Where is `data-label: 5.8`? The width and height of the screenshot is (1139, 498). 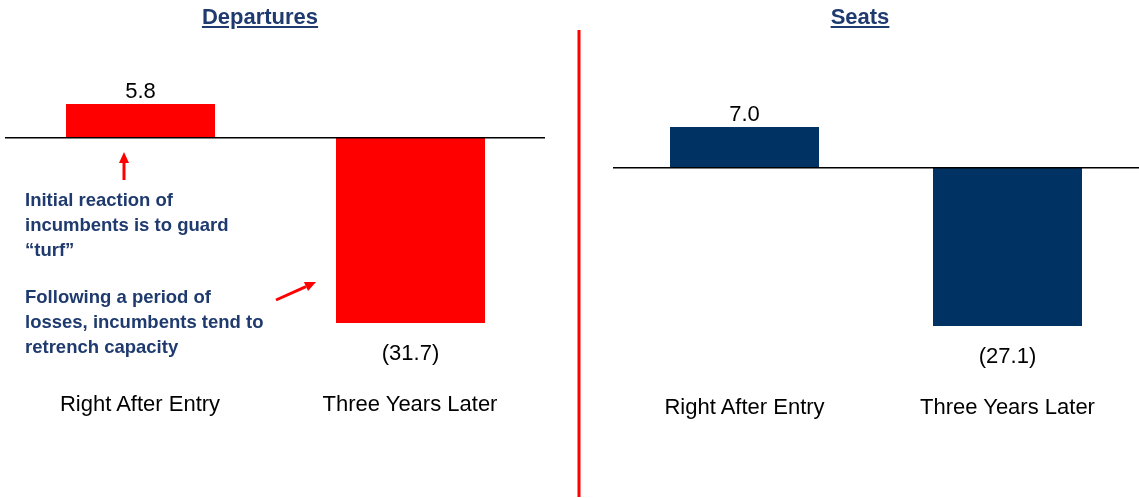 data-label: 5.8 is located at coordinates (140, 90).